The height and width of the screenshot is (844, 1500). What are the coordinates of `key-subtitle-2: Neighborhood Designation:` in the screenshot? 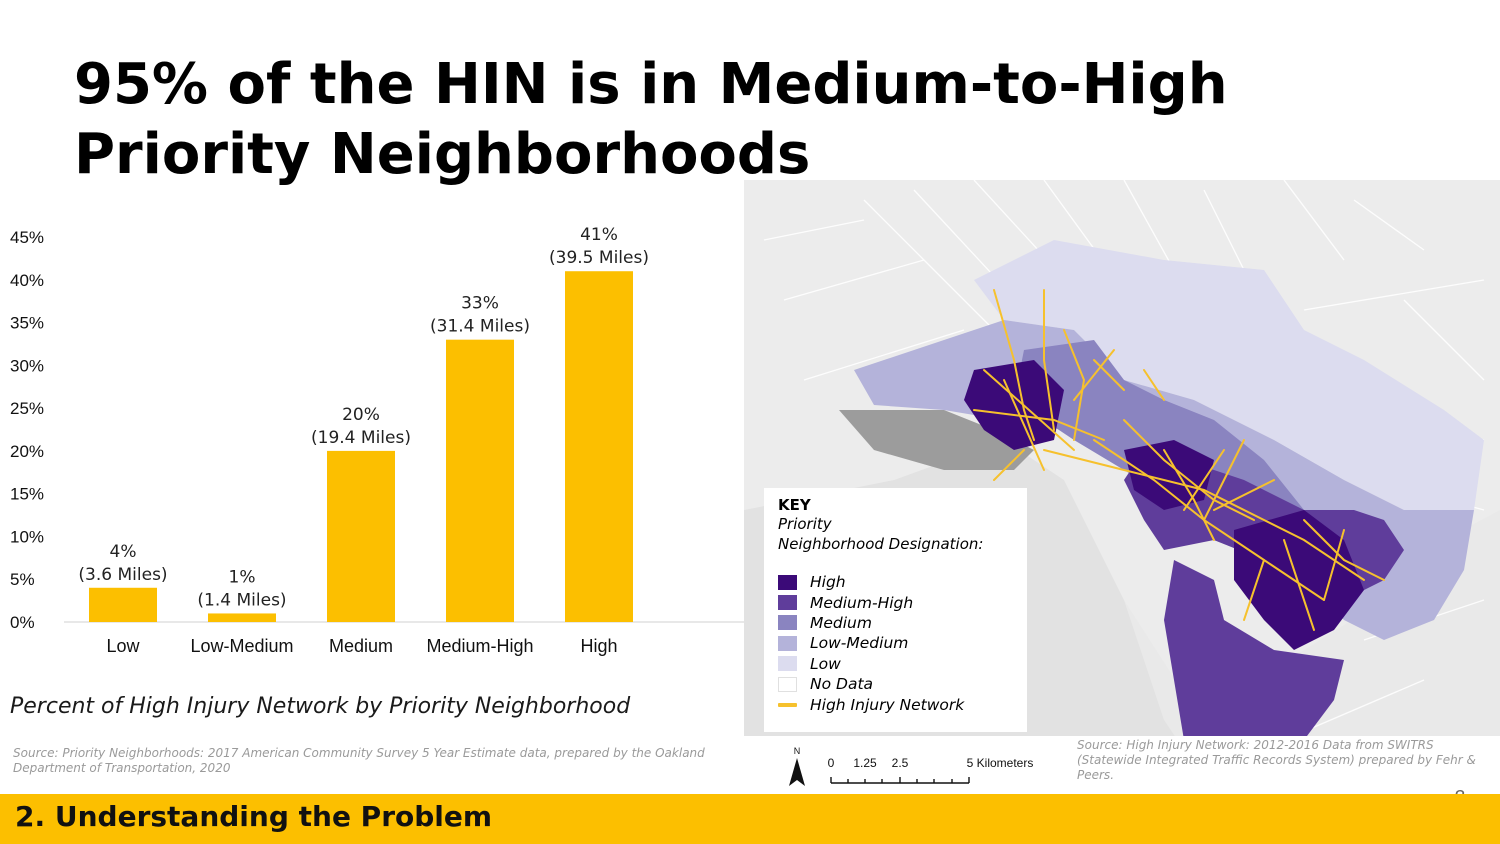 It's located at (881, 544).